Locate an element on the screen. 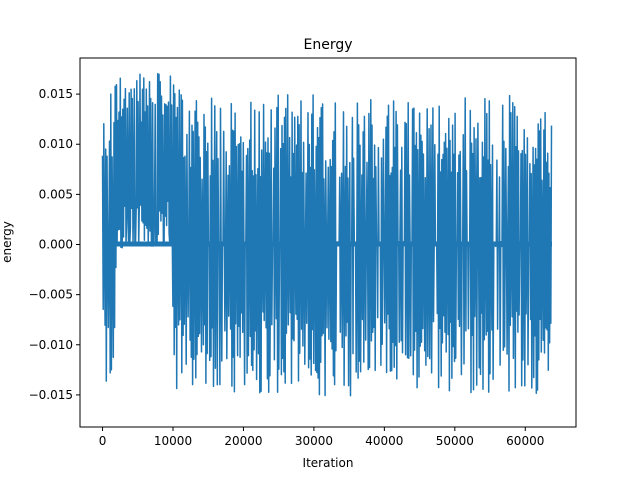  x-axis-label: Iteration is located at coordinates (328, 463).